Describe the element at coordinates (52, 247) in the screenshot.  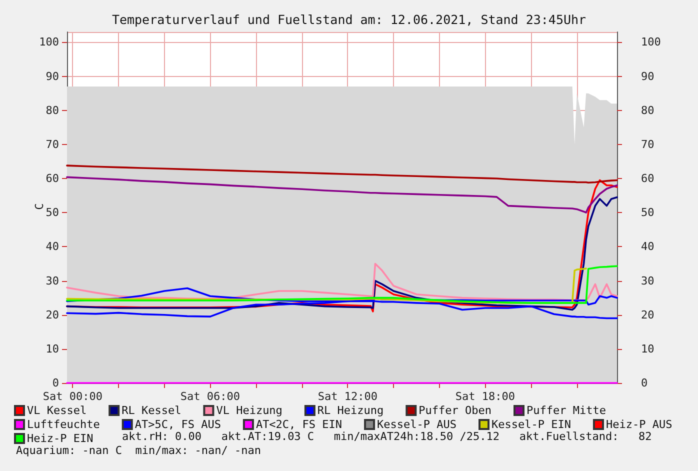
I see `y-tick-label: 40` at that location.